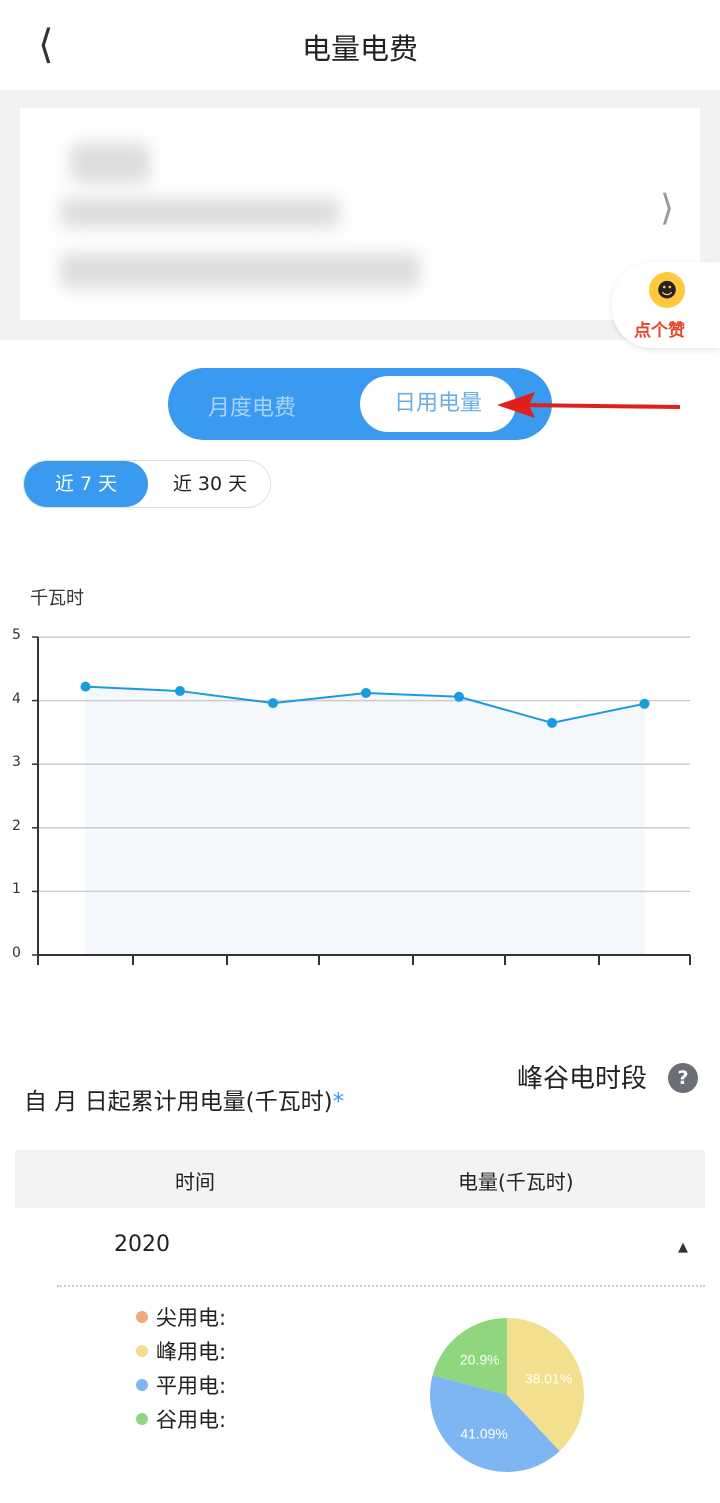 This screenshot has width=720, height=1503. What do you see at coordinates (16, 762) in the screenshot?
I see `y-tick-label: 3` at bounding box center [16, 762].